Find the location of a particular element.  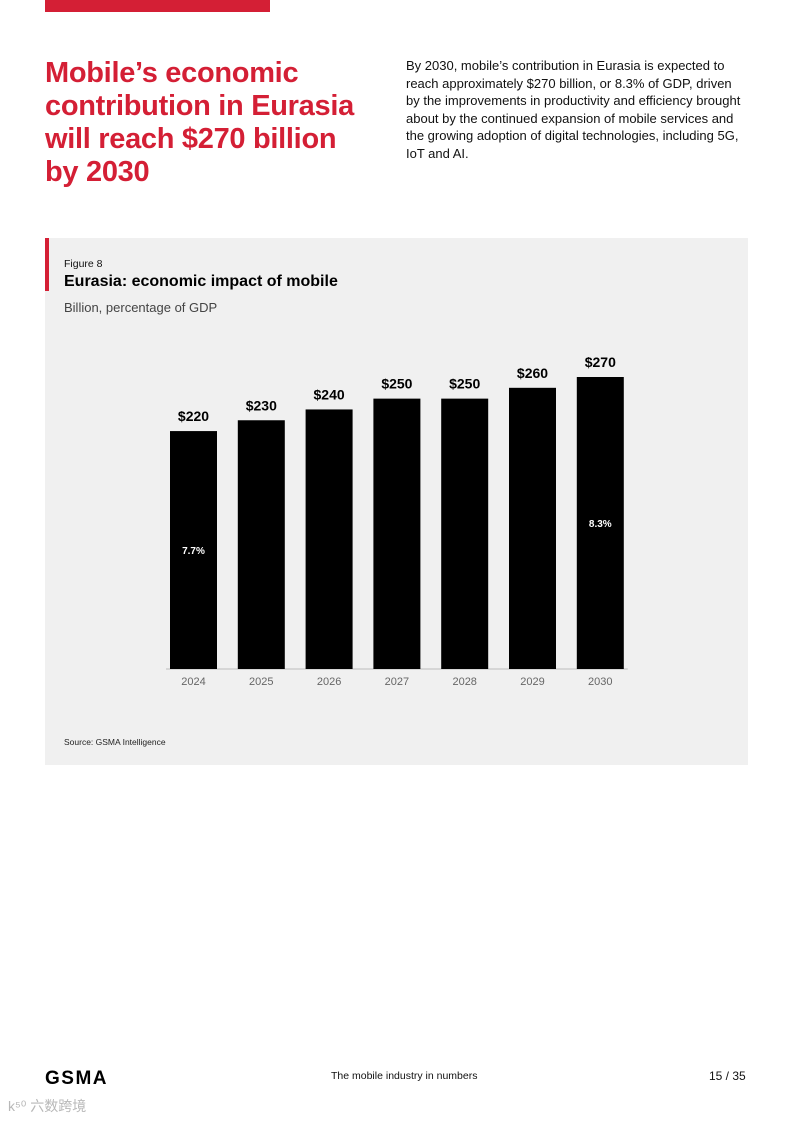

x-tick-label-2025: 2025 is located at coordinates (261, 682).